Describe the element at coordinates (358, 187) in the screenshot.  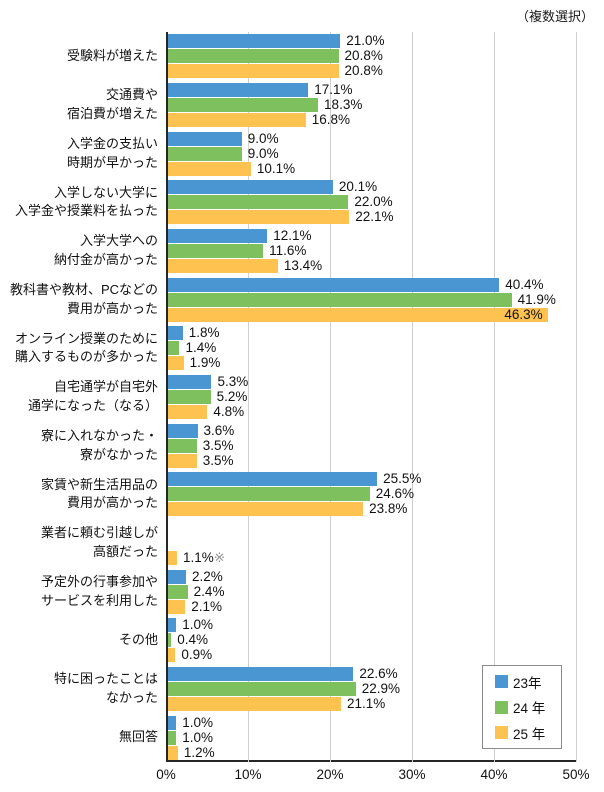
I see `value-label: 20.1%` at that location.